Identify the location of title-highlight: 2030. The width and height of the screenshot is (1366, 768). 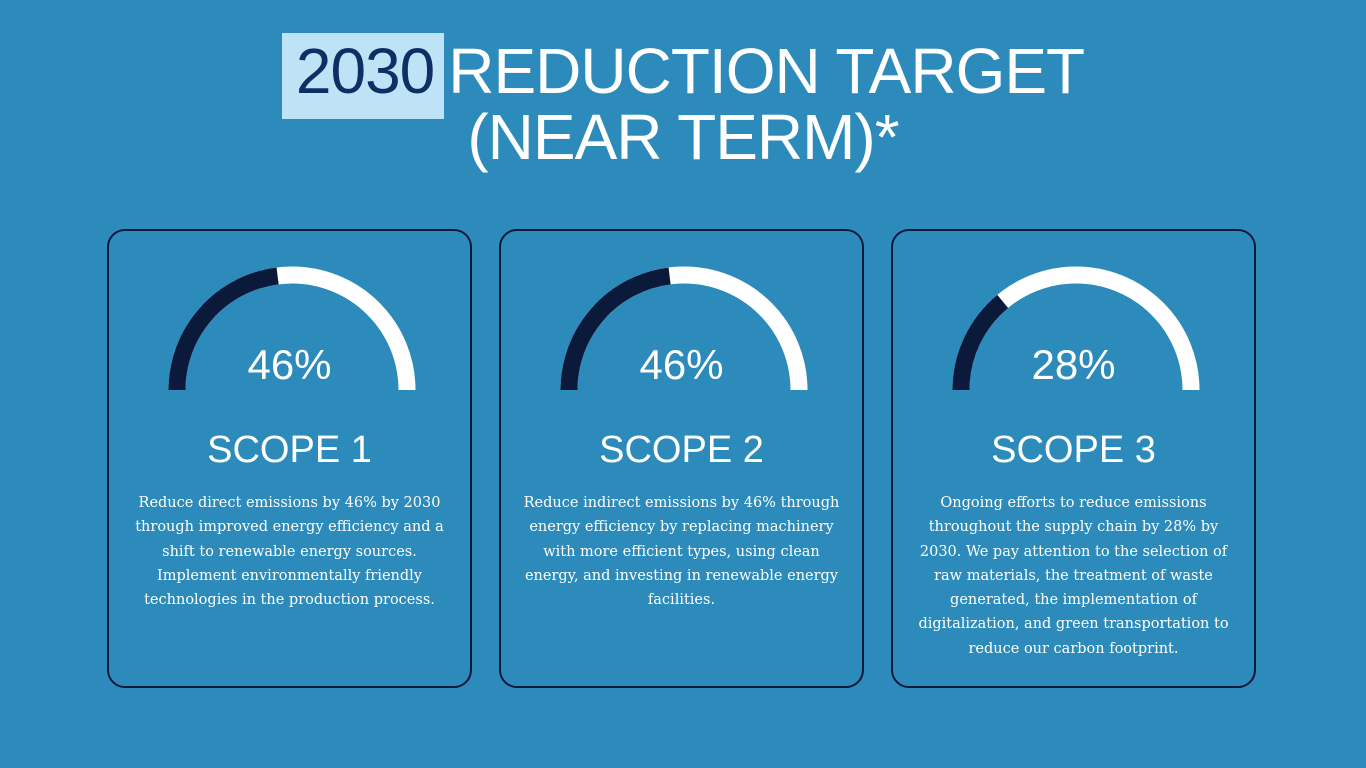
(363, 76).